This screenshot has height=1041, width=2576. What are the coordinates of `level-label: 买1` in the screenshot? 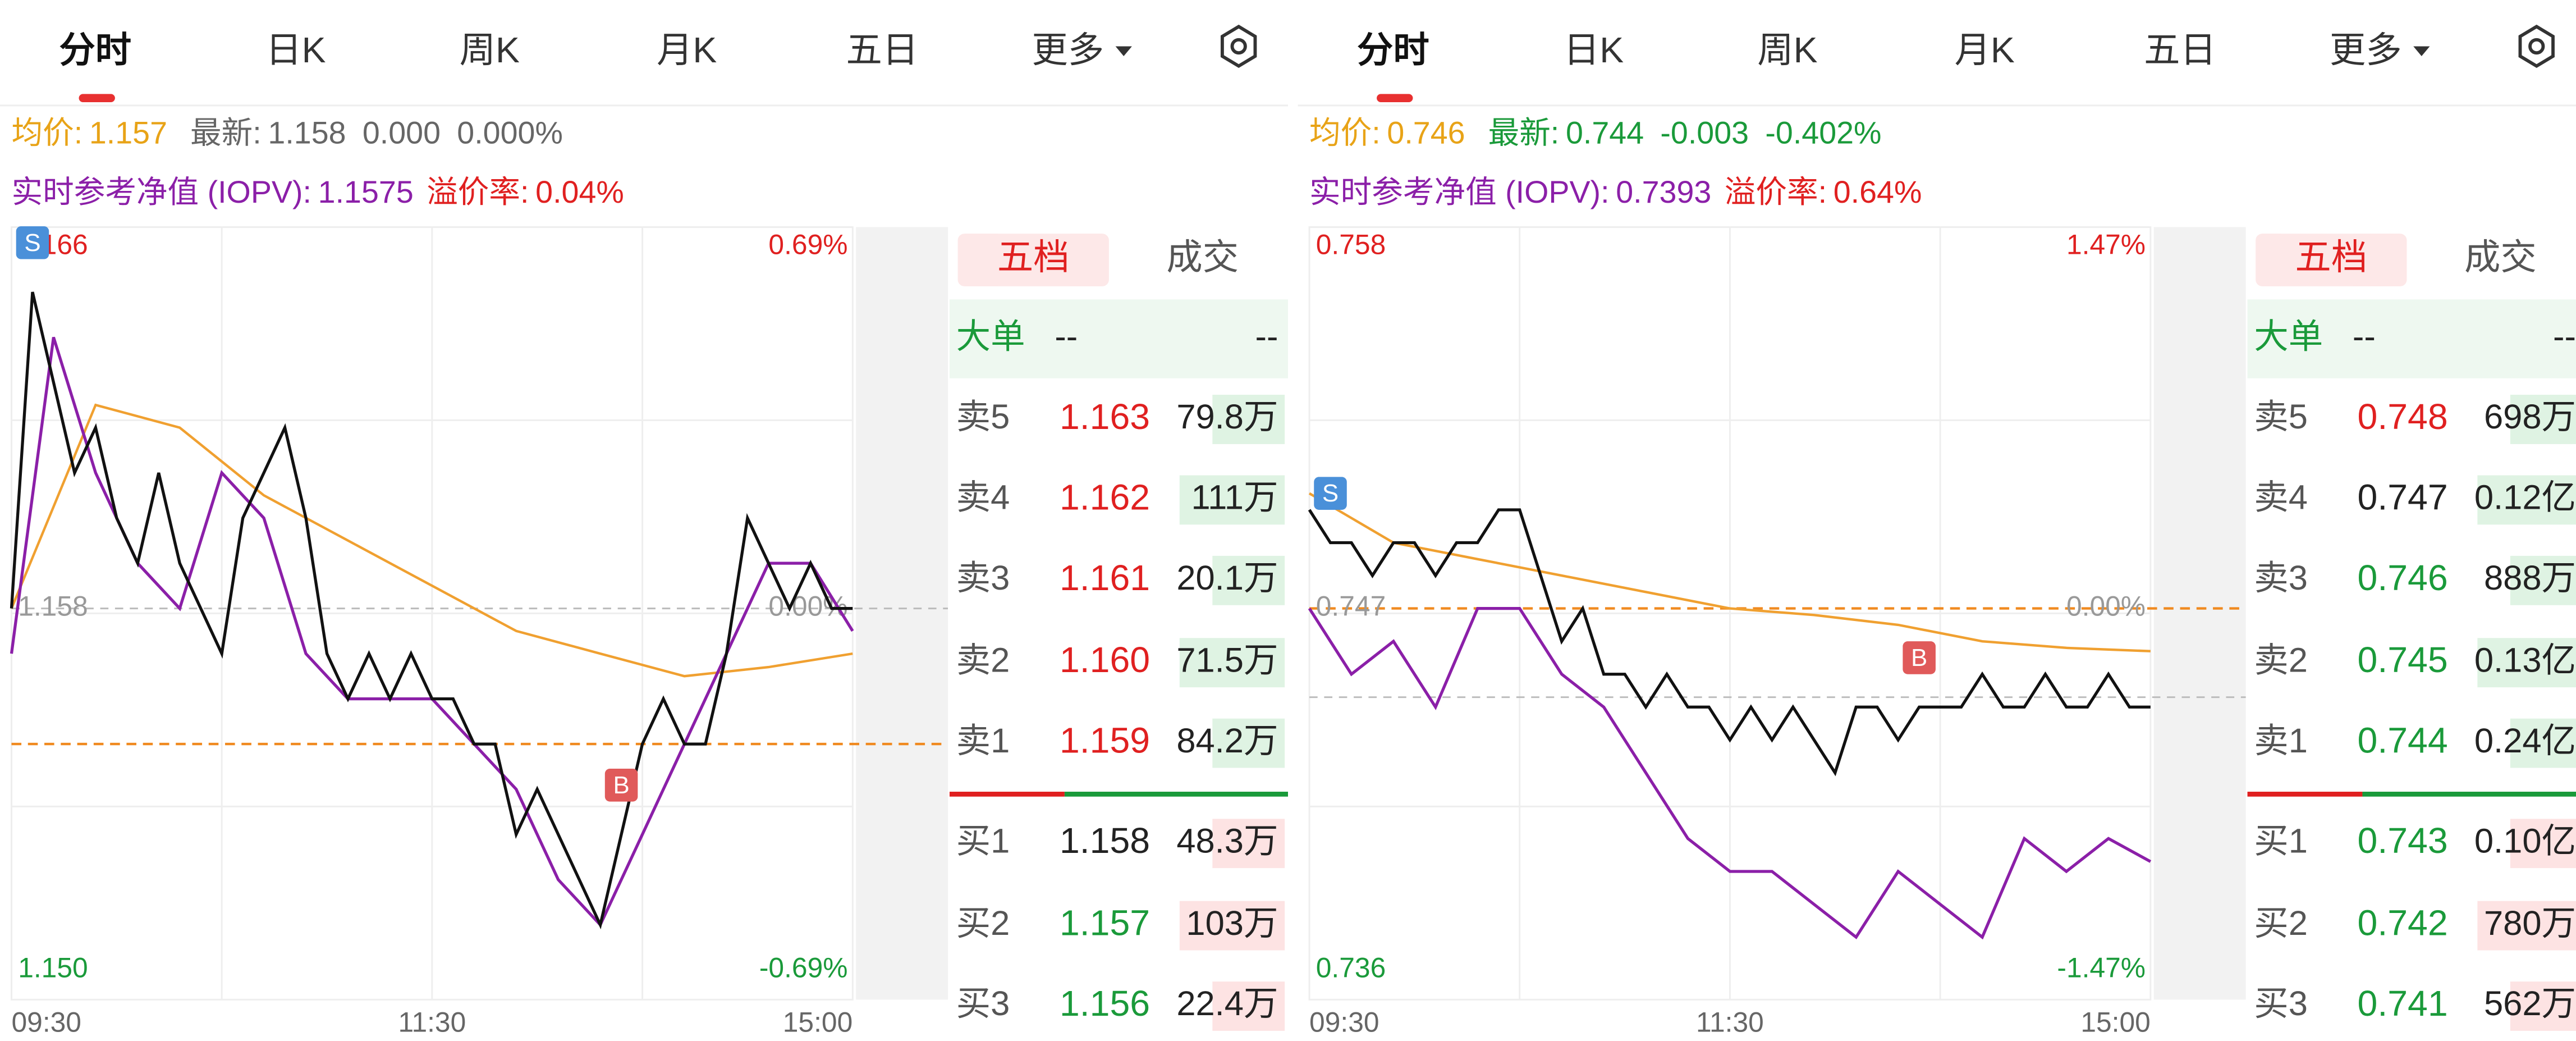 It's located at (983, 840).